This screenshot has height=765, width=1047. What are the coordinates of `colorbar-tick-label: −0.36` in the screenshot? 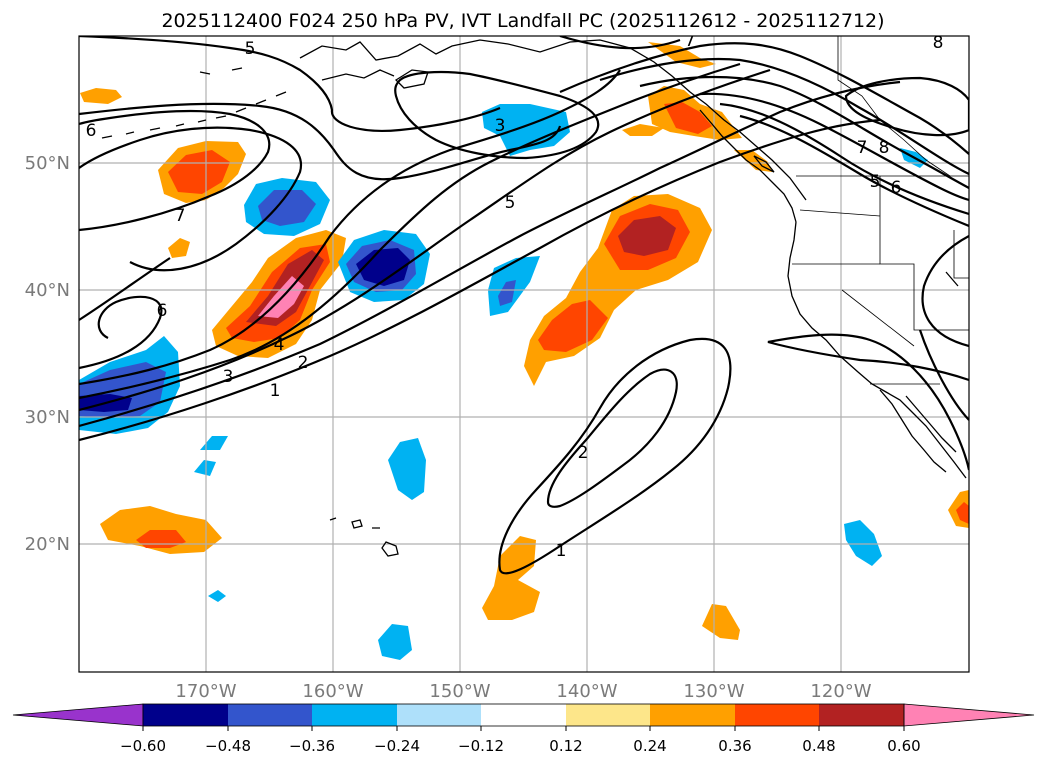 It's located at (312, 746).